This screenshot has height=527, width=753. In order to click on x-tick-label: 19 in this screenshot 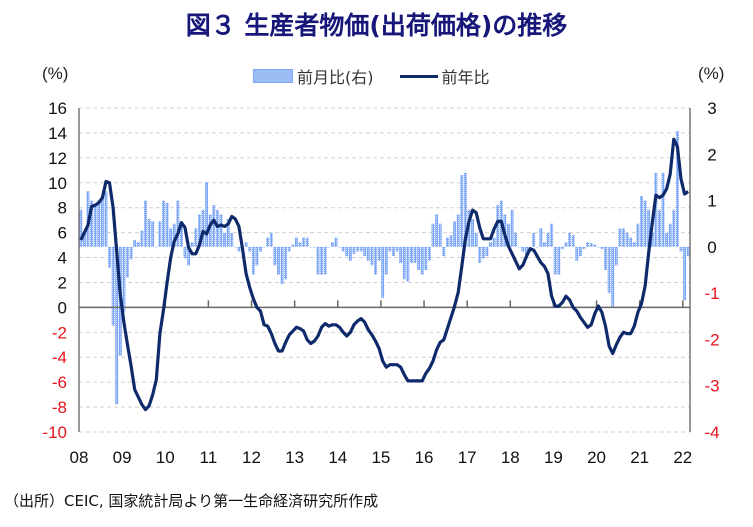, I will do `click(553, 457)`.